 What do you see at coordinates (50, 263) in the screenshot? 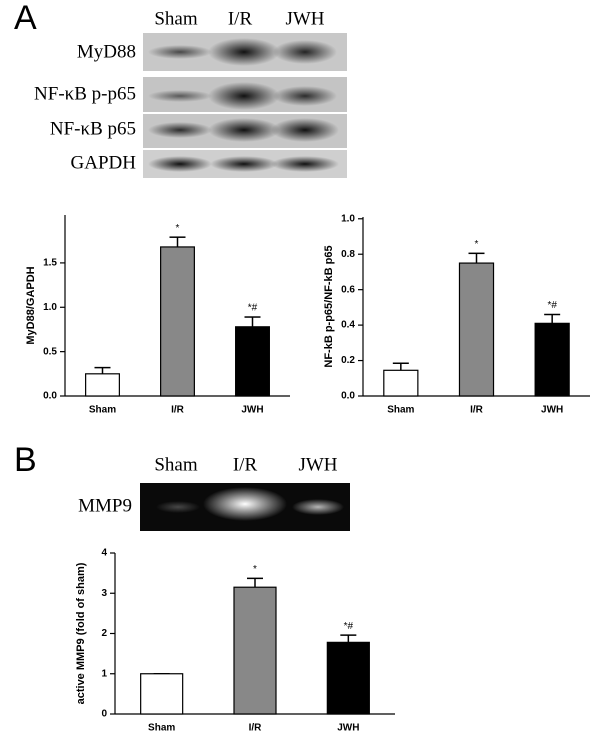
I see `y-tick-label: 1.5` at bounding box center [50, 263].